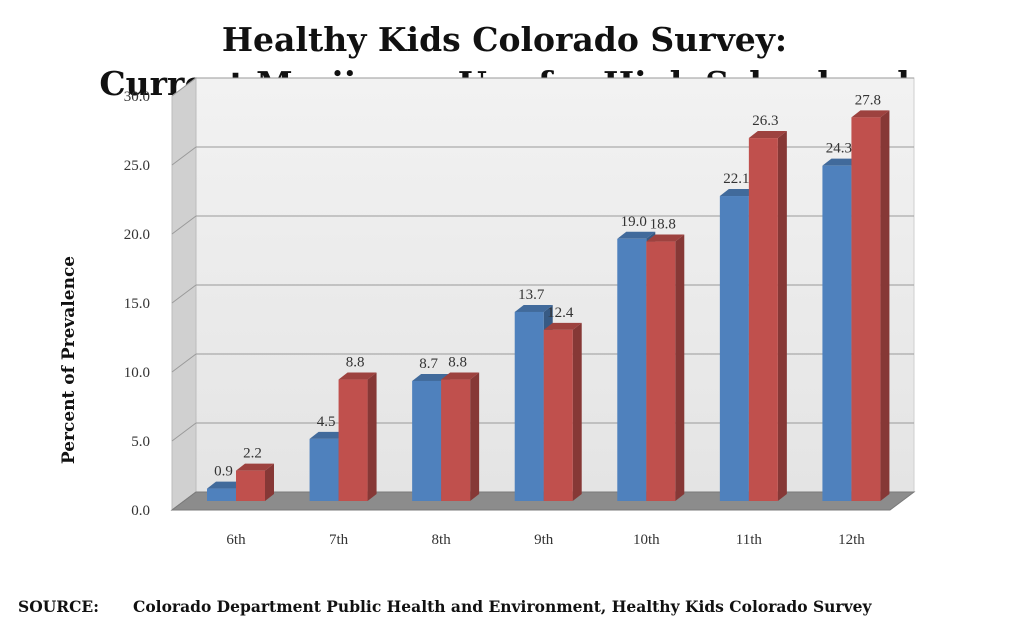 This screenshot has width=1009, height=629. Describe the element at coordinates (839, 149) in the screenshot. I see `data-label-2013-12th: 24.3` at that location.